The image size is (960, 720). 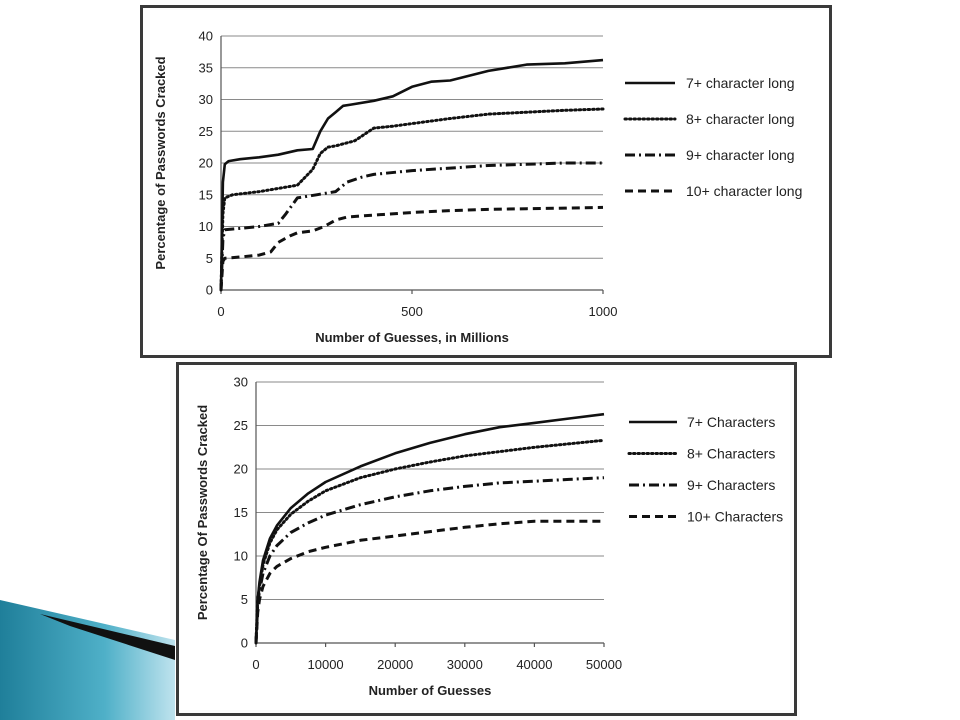 What do you see at coordinates (744, 191) in the screenshot?
I see `legend-label: 10+ character long` at bounding box center [744, 191].